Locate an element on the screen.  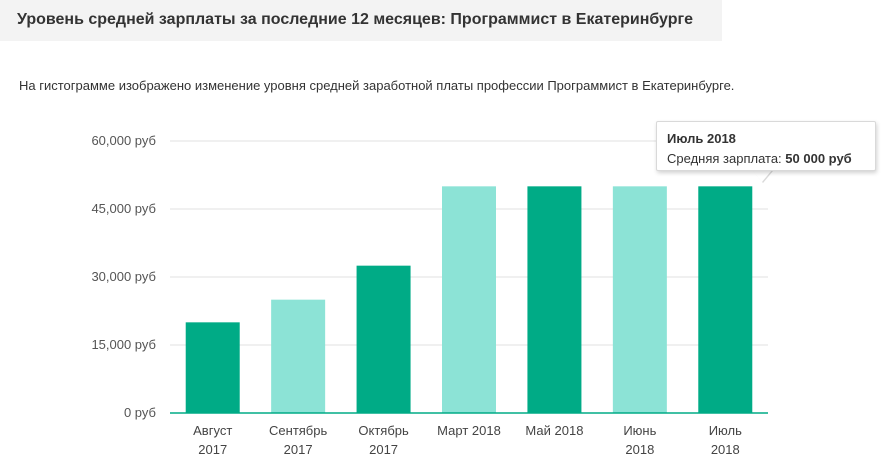
y-tick-label: 0 руб is located at coordinates (140, 412).